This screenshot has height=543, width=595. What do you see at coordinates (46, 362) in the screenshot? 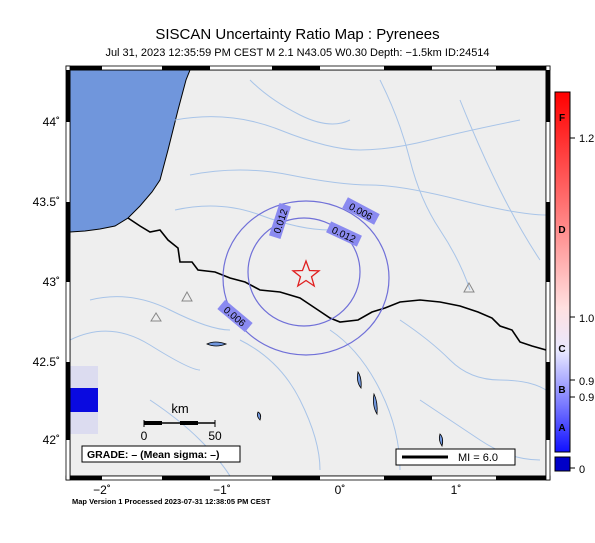
I see `y-tick: 42.5˚` at bounding box center [46, 362].